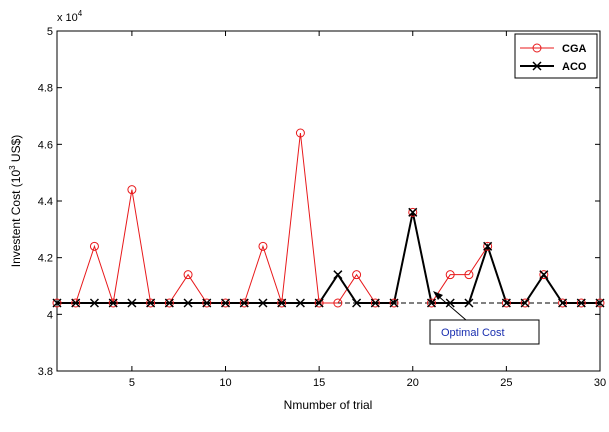  Describe the element at coordinates (45, 202) in the screenshot. I see `y-tick-label: 4.4` at that location.